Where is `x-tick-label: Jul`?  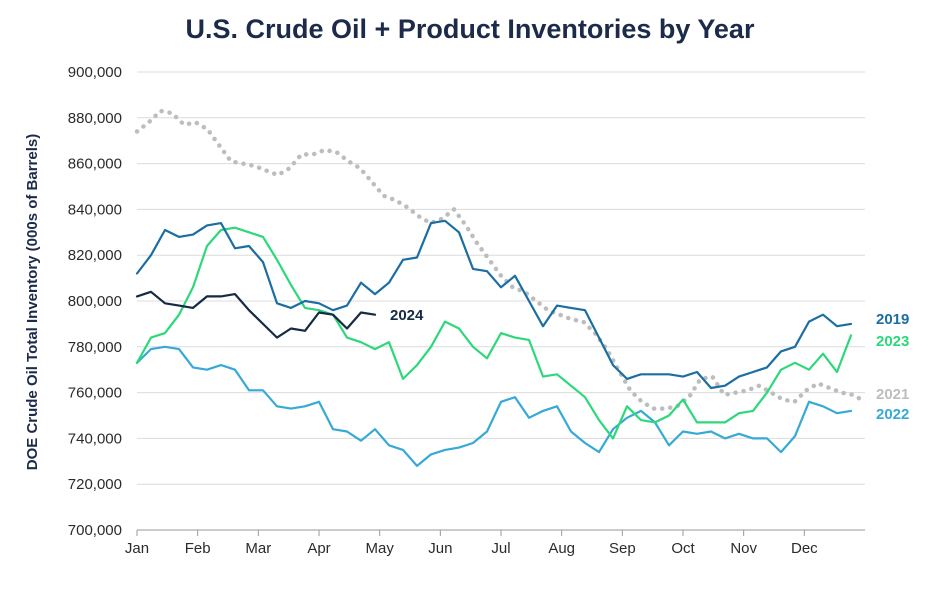
x-tick-label: Jul is located at coordinates (500, 548).